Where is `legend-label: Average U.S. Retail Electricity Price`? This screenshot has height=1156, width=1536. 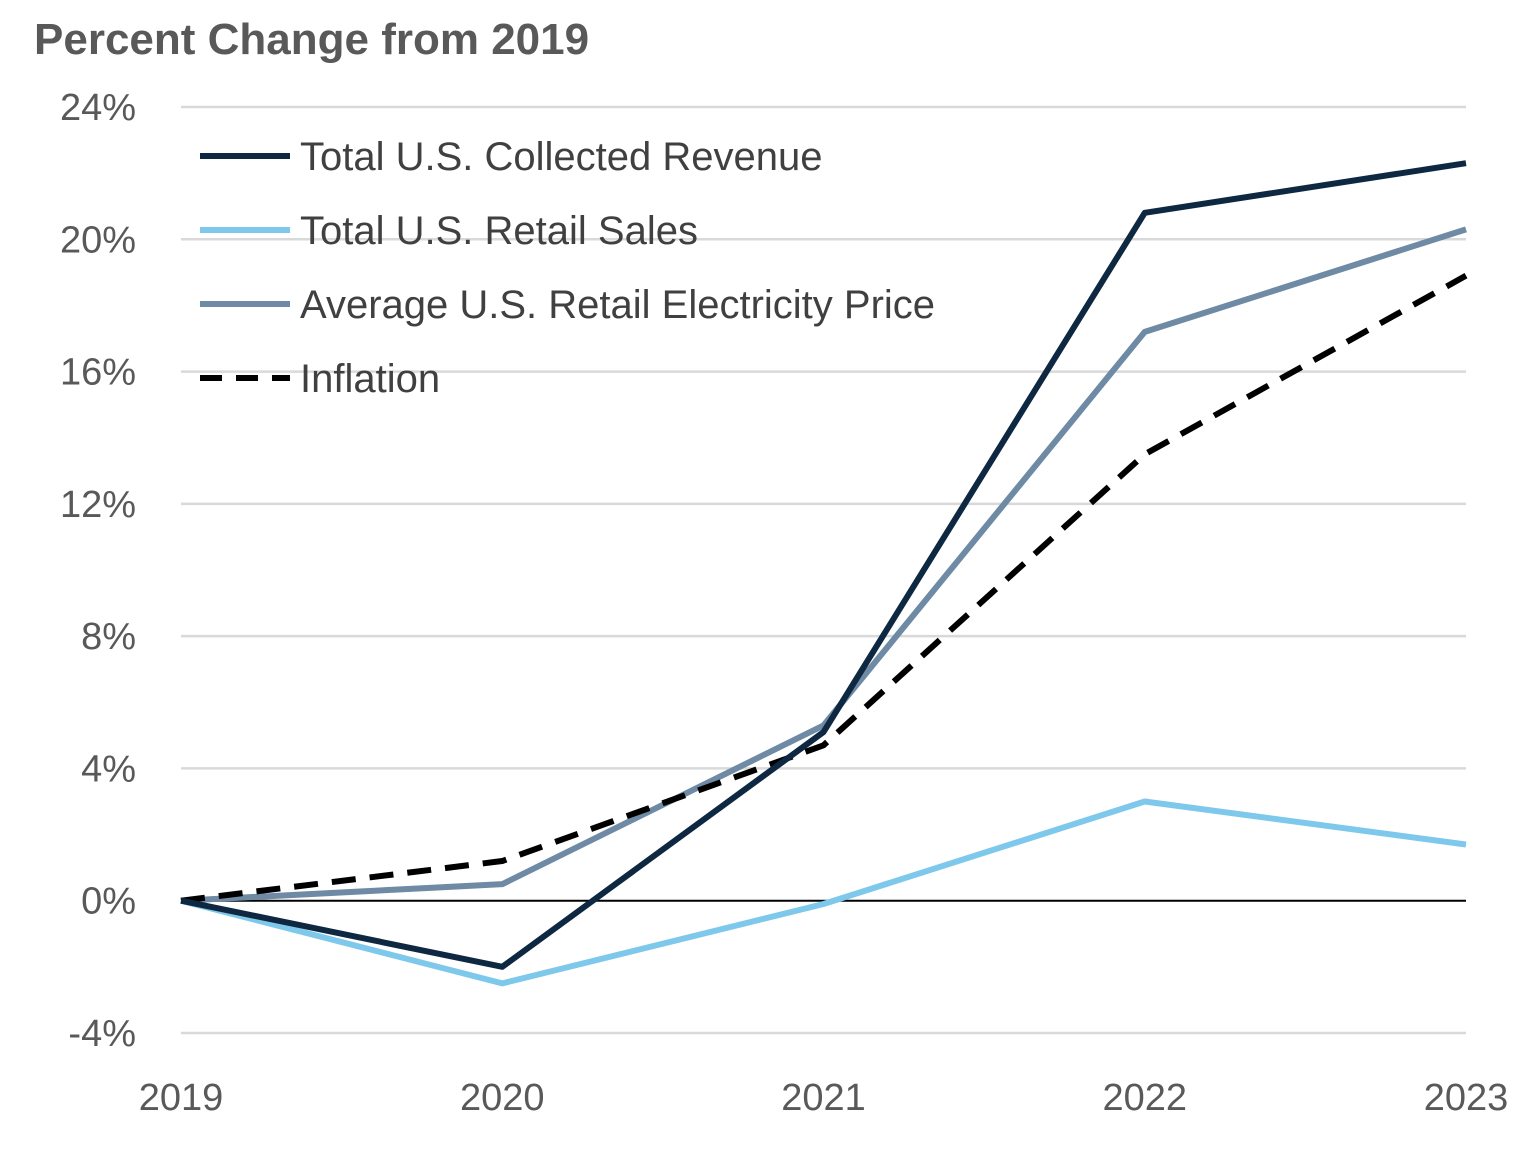
legend-label: Average U.S. Retail Electricity Price is located at coordinates (617, 305).